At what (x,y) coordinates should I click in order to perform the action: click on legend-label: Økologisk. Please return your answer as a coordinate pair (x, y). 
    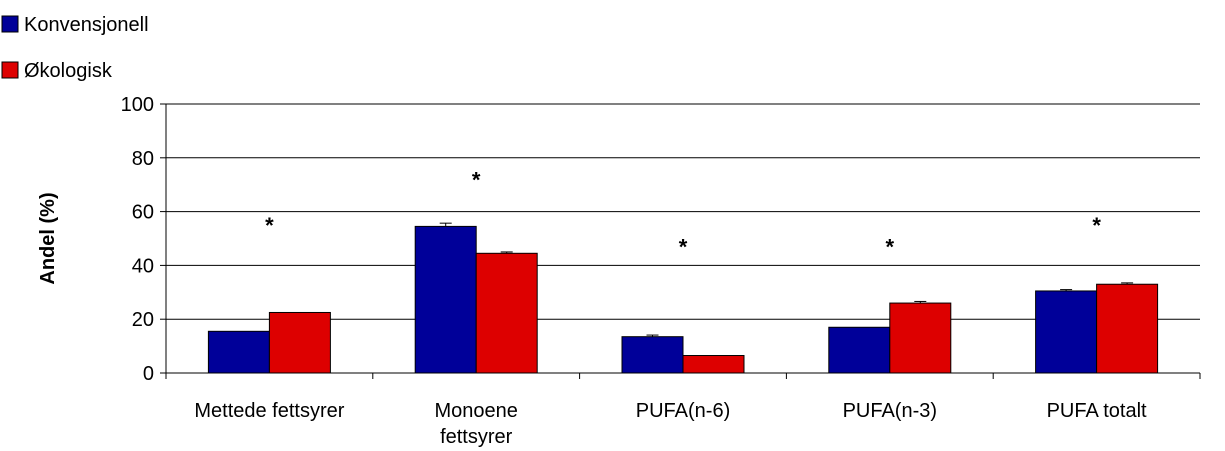
    Looking at the image, I should click on (68, 71).